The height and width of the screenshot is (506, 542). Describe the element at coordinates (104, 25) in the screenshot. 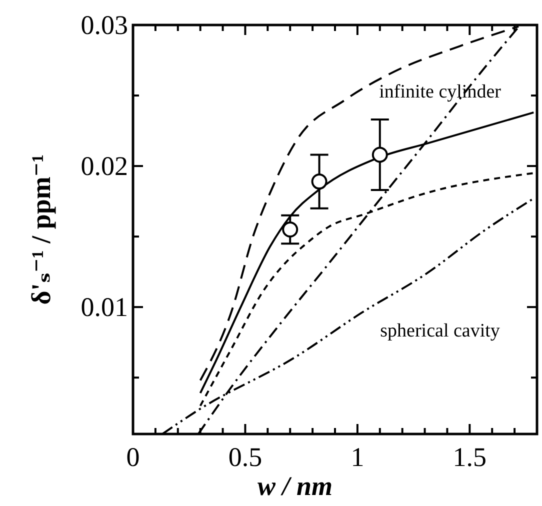

I see `y-tick-label: 0.03` at that location.